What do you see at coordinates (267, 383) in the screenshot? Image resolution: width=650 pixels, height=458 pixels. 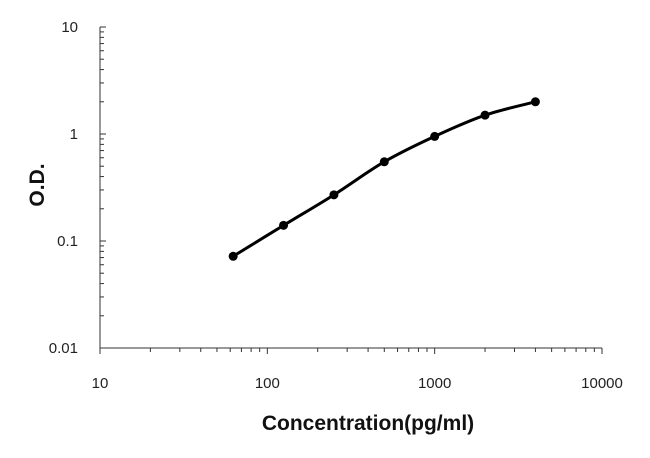 I see `x-tick-label: 100` at bounding box center [267, 383].